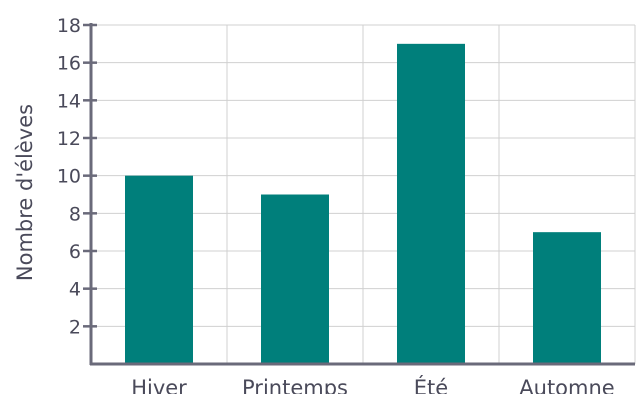 Image resolution: width=641 pixels, height=394 pixels. What do you see at coordinates (431, 384) in the screenshot?
I see `x-tick-label: Été` at bounding box center [431, 384].